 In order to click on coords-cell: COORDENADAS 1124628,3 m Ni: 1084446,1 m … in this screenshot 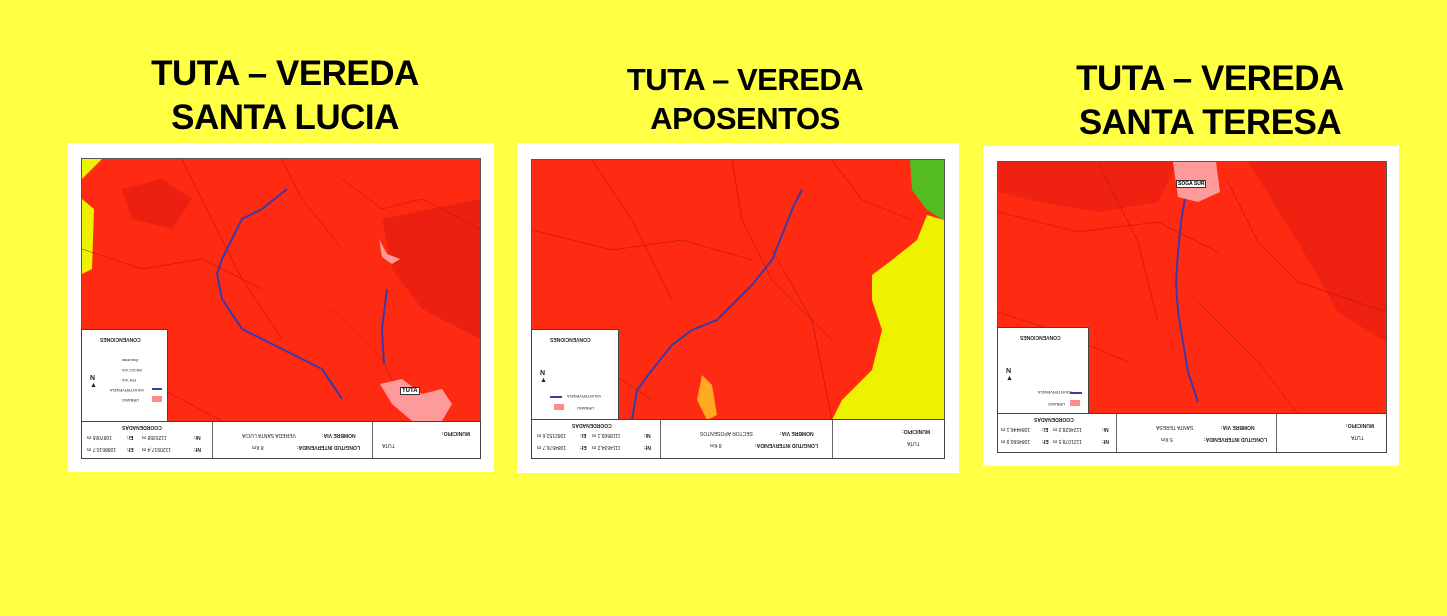, I will do `click(1057, 433)`.